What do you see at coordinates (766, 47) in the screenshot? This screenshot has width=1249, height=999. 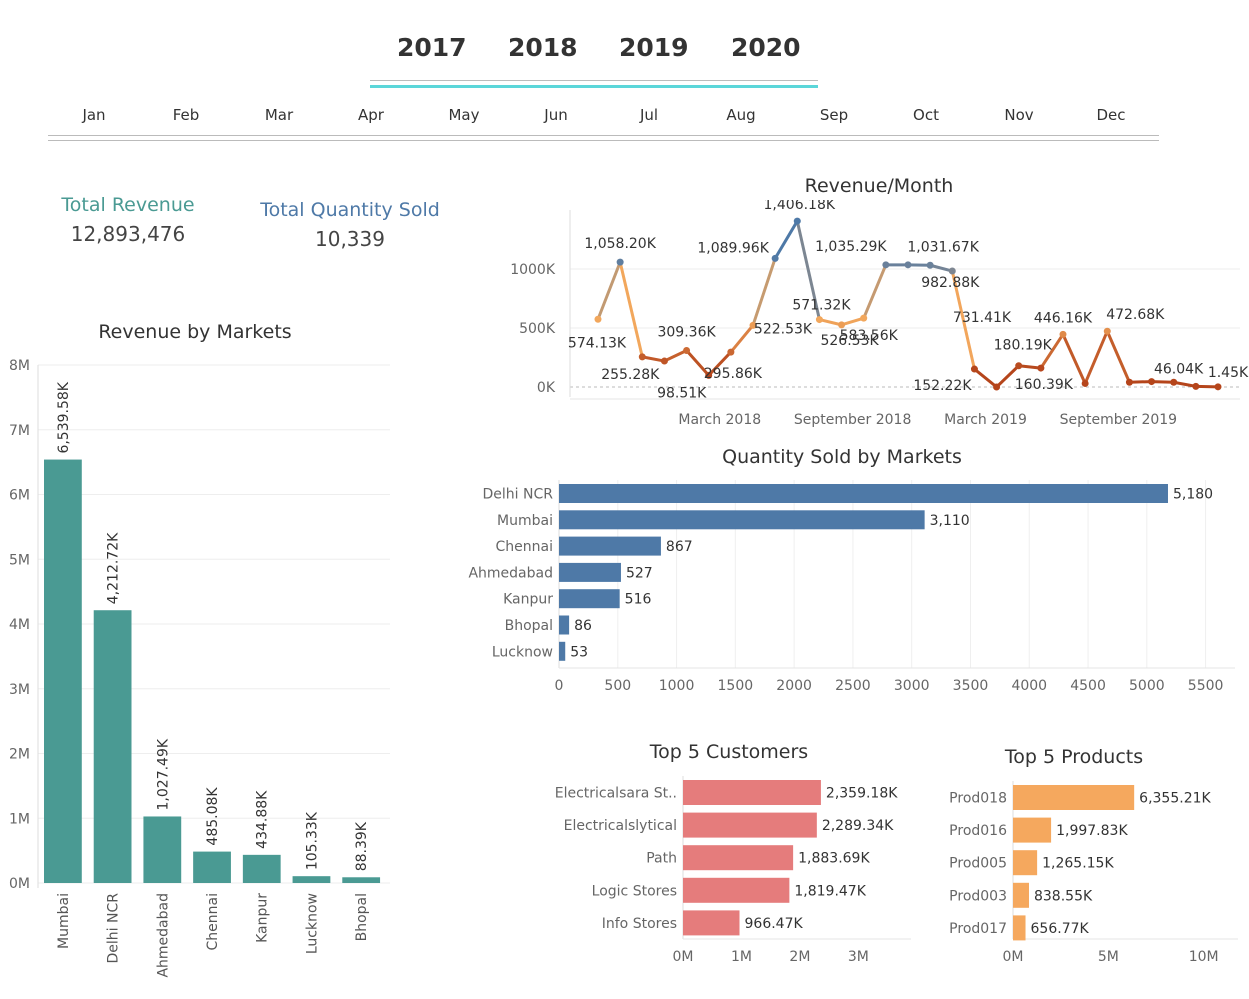 I see `year-2020: 2020` at bounding box center [766, 47].